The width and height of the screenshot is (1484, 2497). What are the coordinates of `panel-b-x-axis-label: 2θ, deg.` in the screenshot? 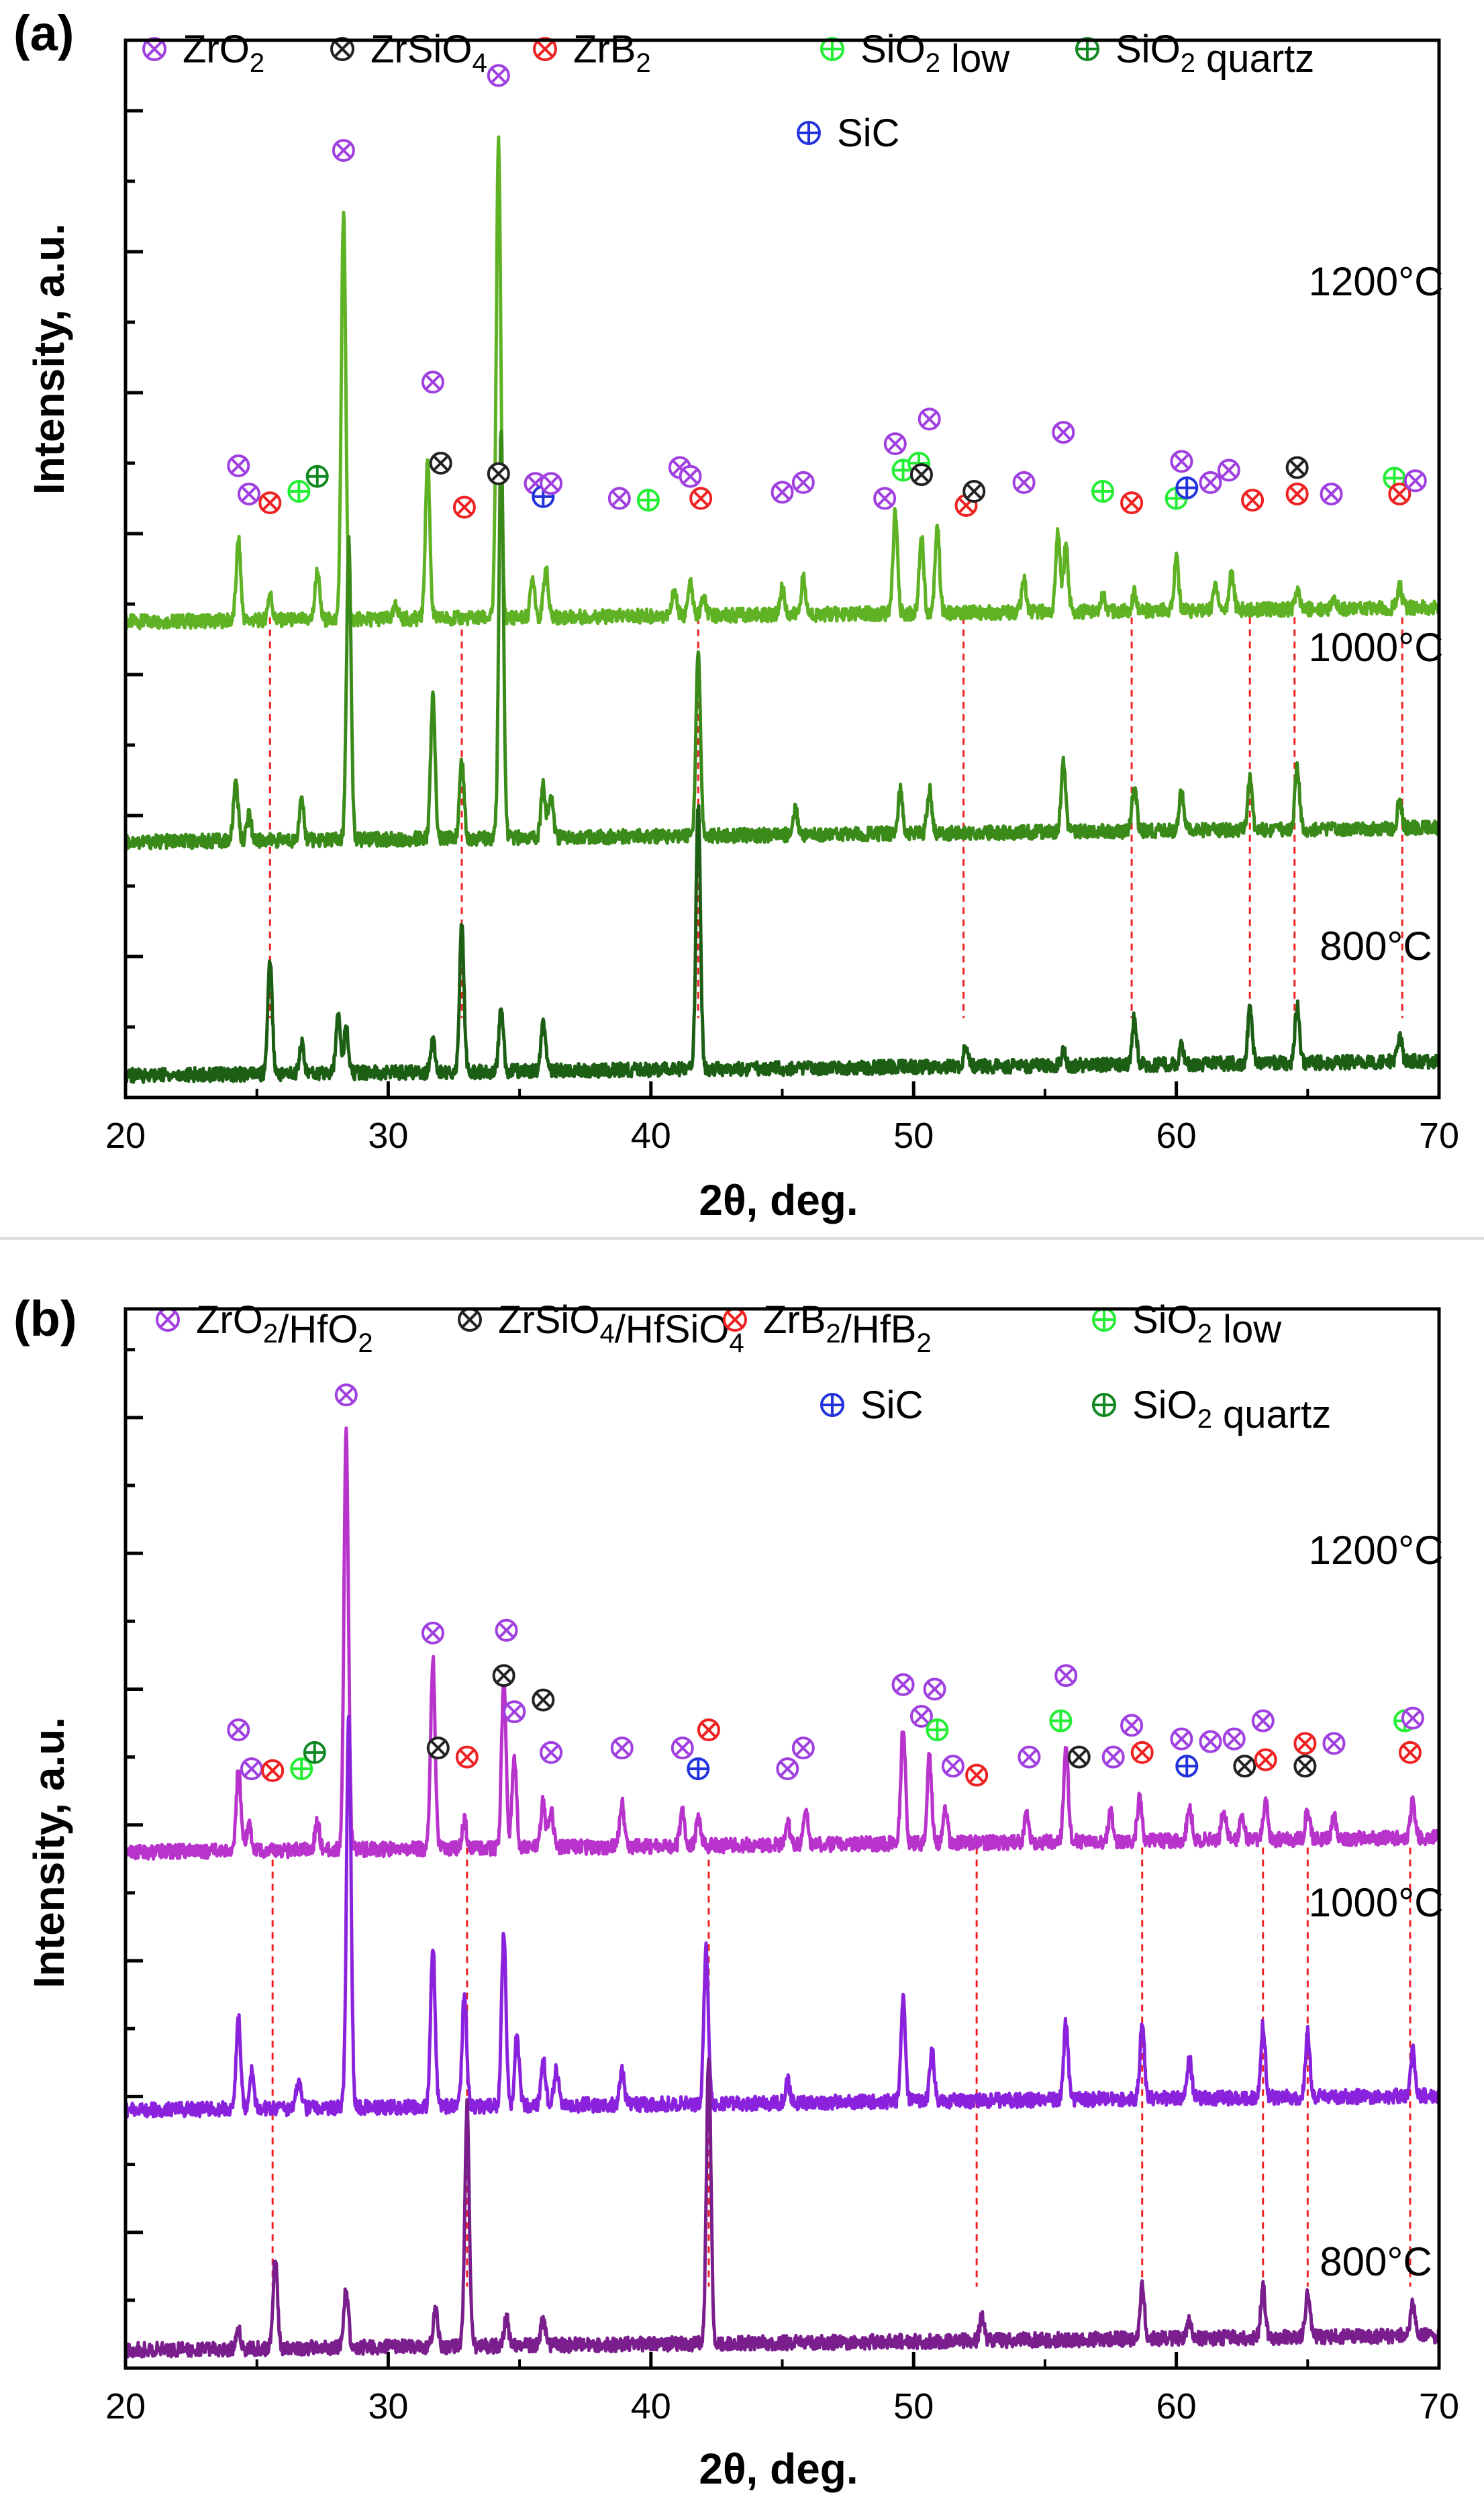 It's located at (779, 2469).